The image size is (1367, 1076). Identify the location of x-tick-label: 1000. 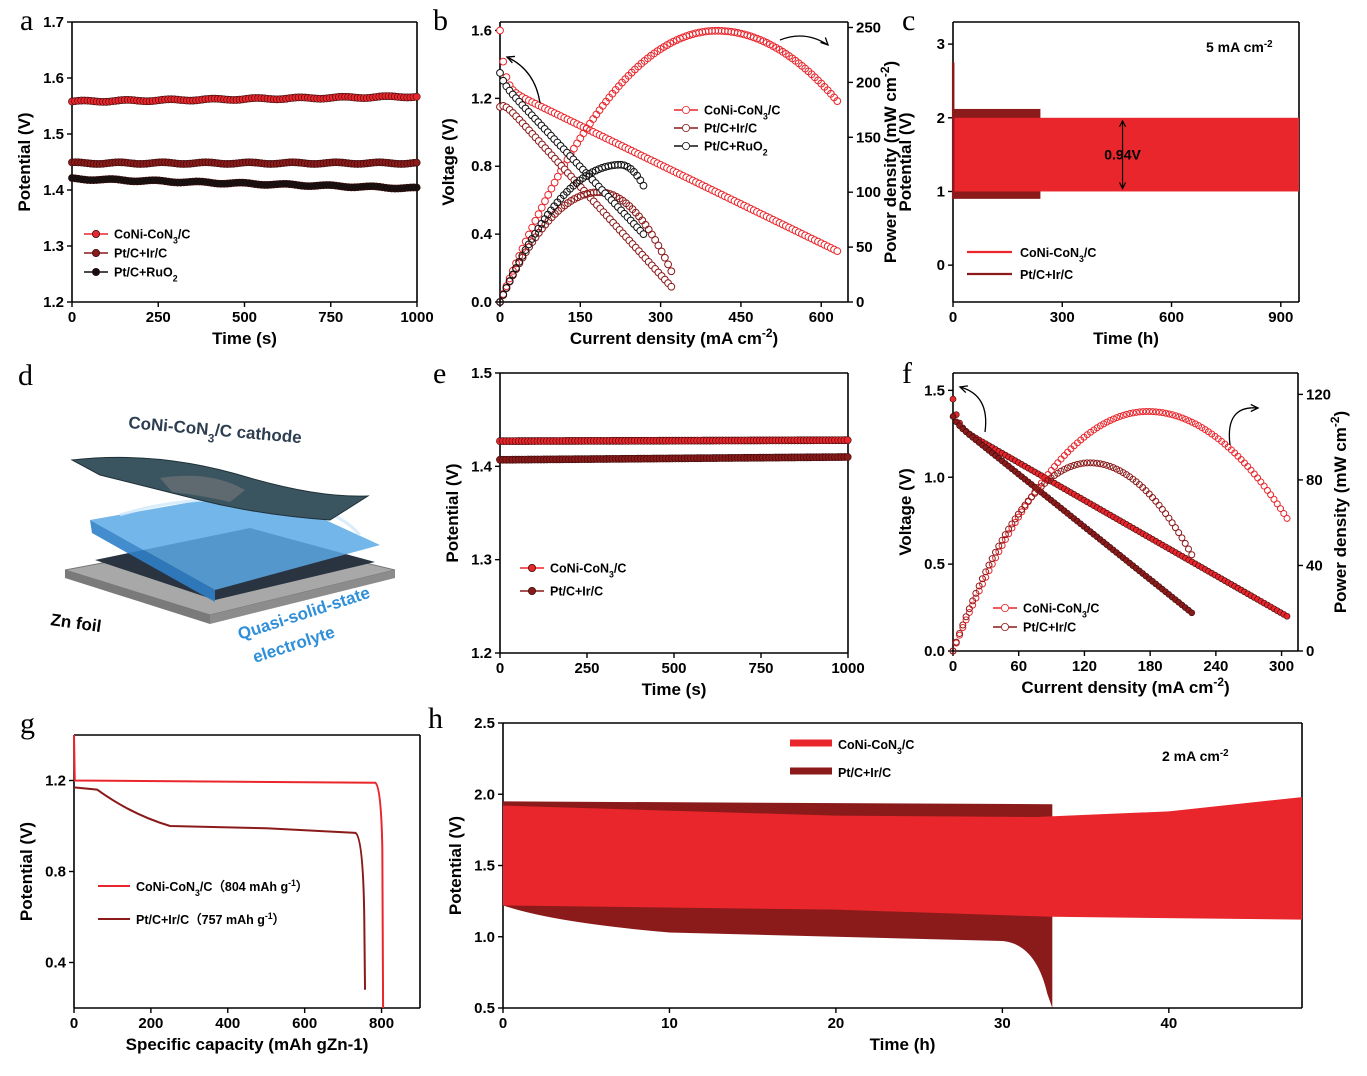
(847, 668).